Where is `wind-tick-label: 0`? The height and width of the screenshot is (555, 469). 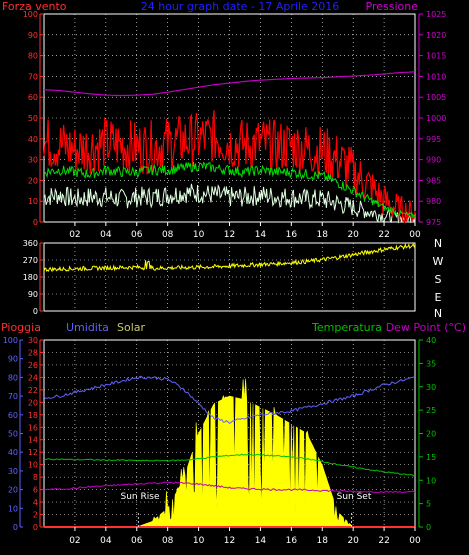
wind-tick-label: 0 is located at coordinates (35, 222).